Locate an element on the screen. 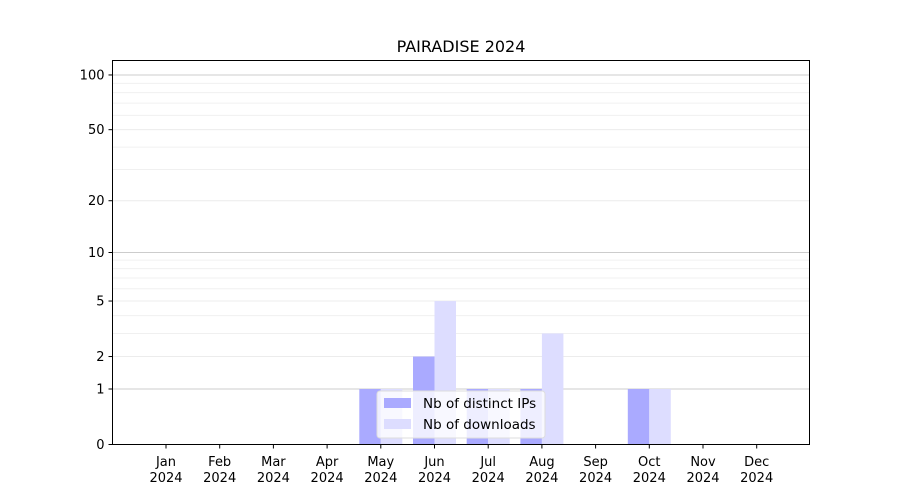 The width and height of the screenshot is (900, 500). y-tick-label: 50 is located at coordinates (96, 130).